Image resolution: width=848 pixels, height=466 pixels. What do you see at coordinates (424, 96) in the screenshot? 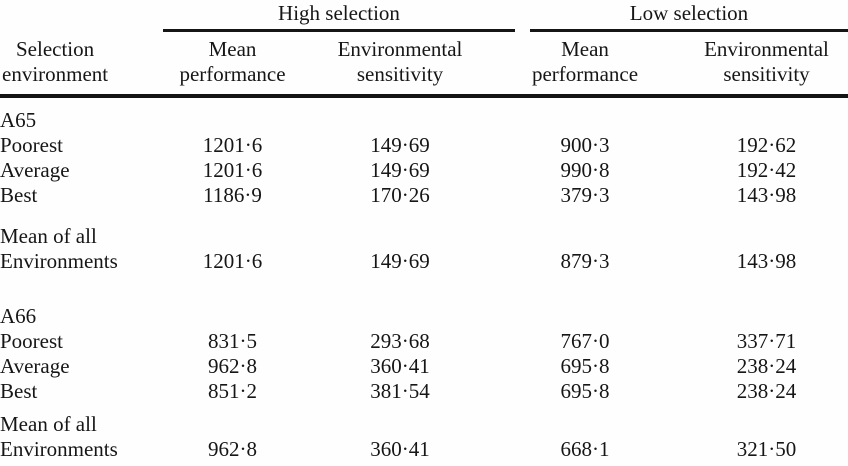
I see `header-body-divider-rule` at bounding box center [424, 96].